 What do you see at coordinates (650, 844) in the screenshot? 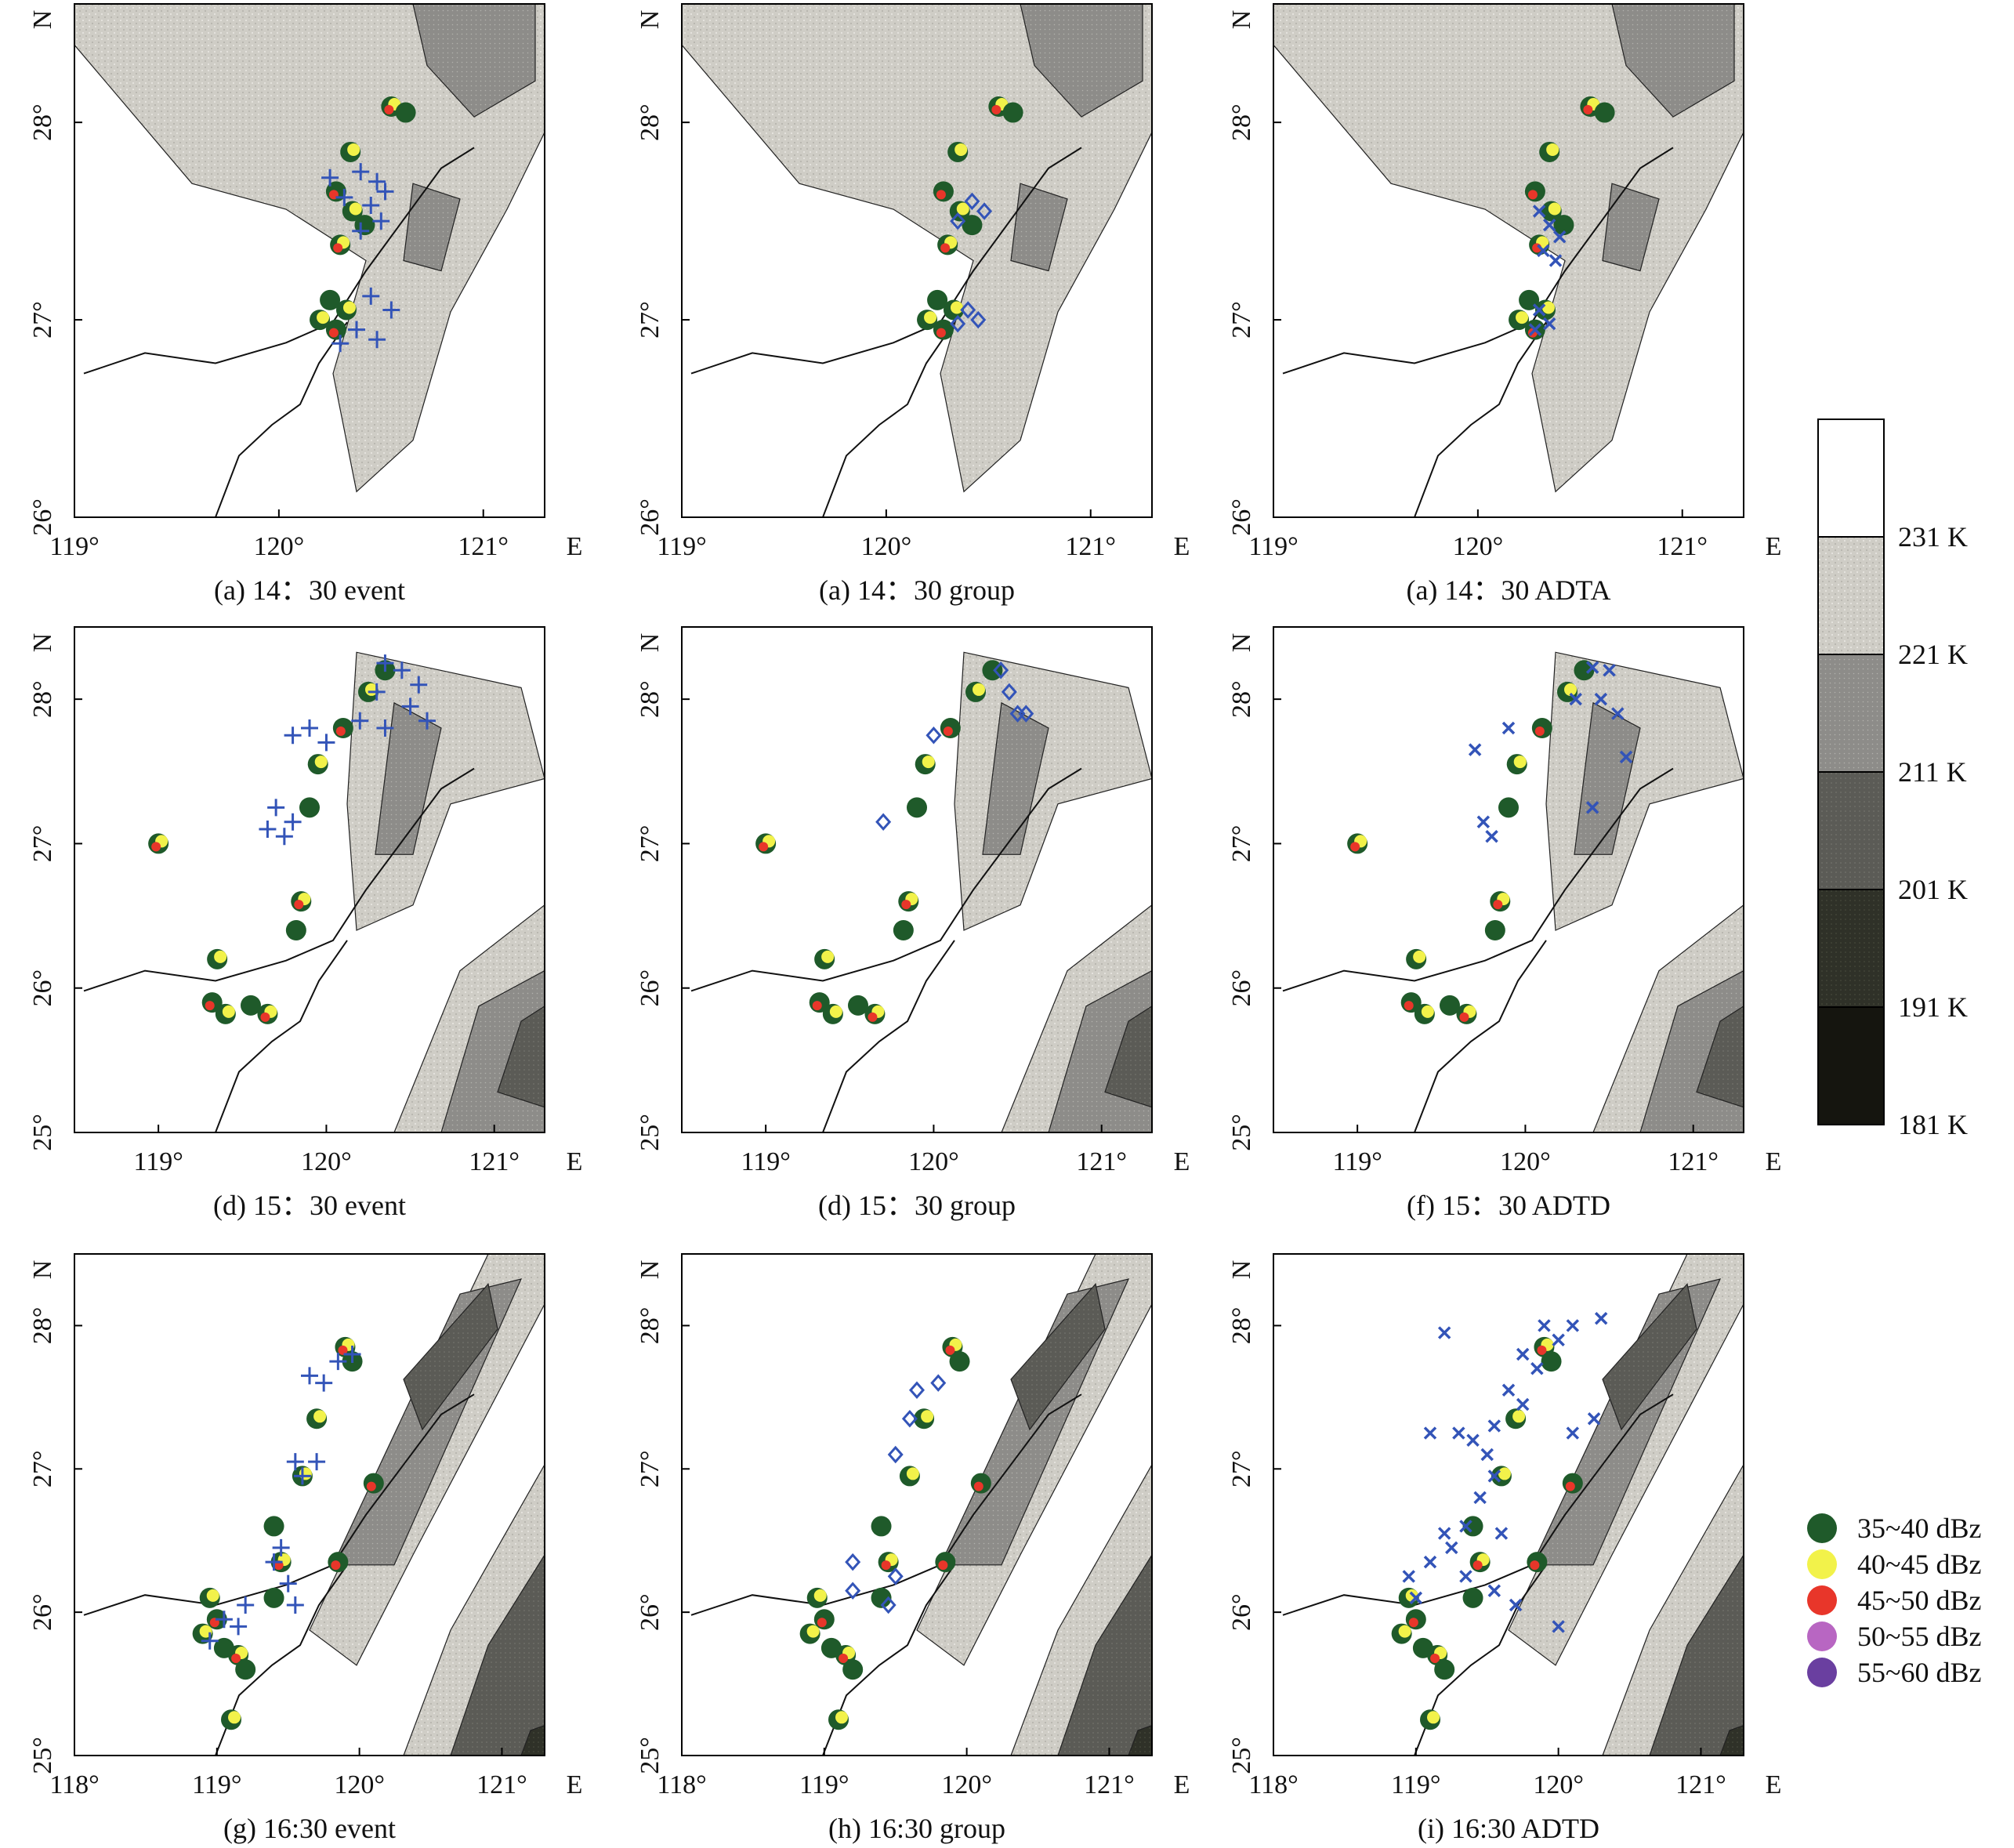
I see `y-tick-label: 27°` at bounding box center [650, 844].